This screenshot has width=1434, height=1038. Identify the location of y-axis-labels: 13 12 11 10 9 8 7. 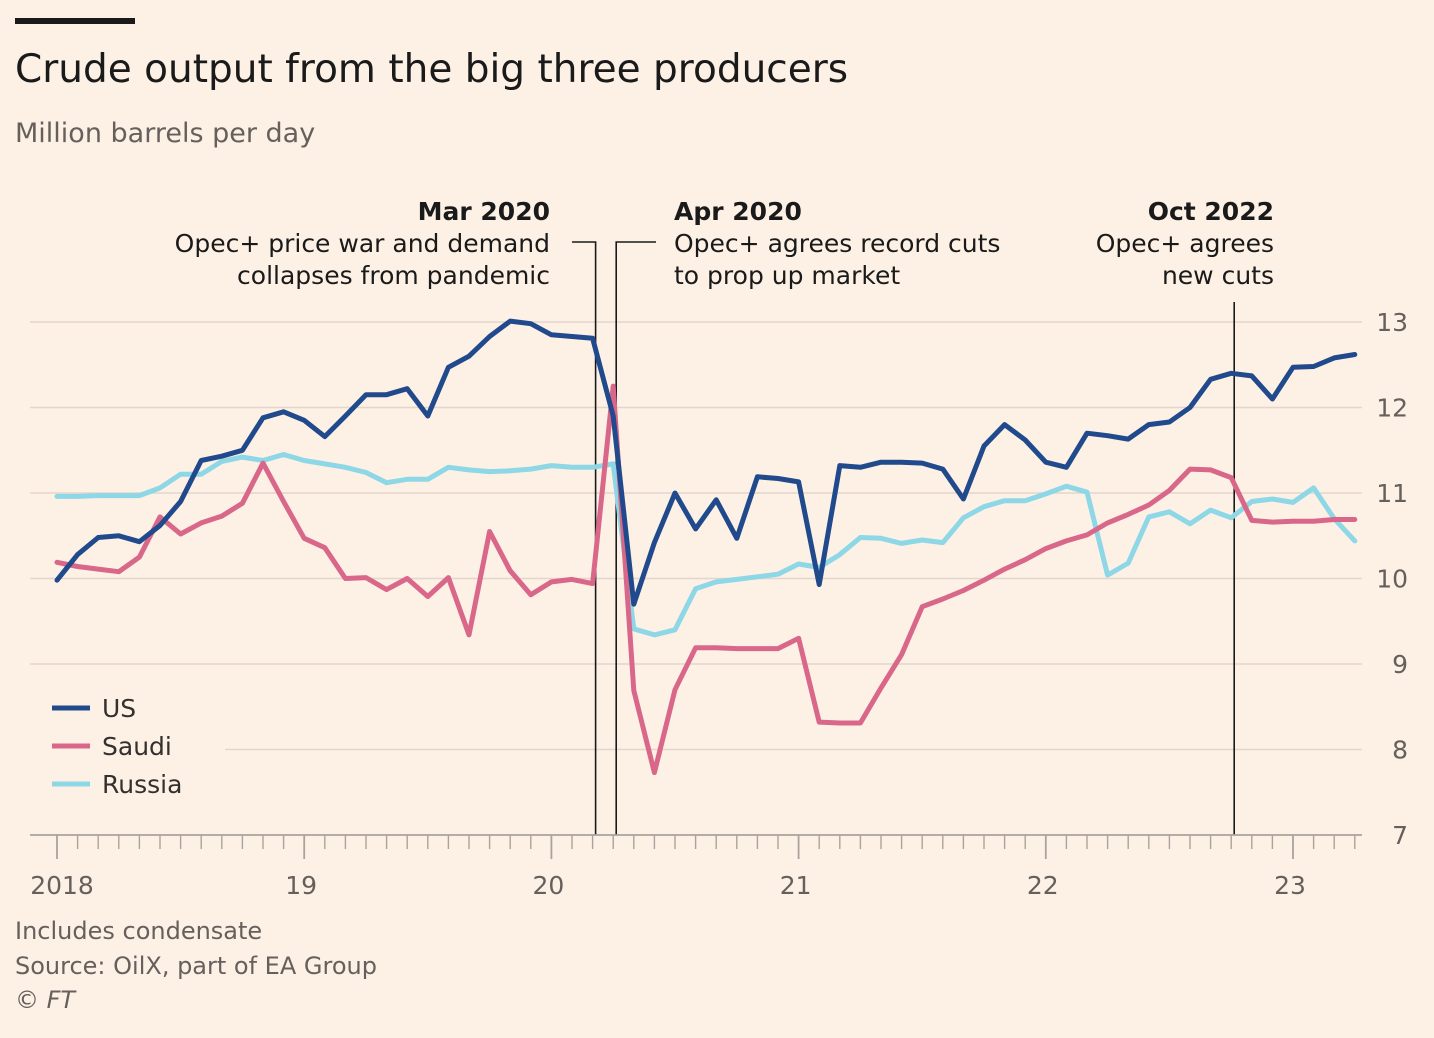
(1392, 579).